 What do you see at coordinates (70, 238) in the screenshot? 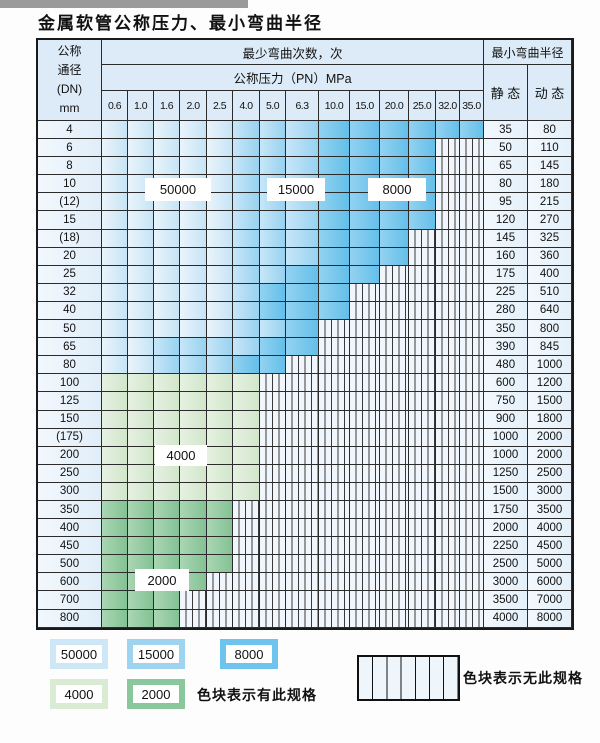
I see `dn-label: (18)` at bounding box center [70, 238].